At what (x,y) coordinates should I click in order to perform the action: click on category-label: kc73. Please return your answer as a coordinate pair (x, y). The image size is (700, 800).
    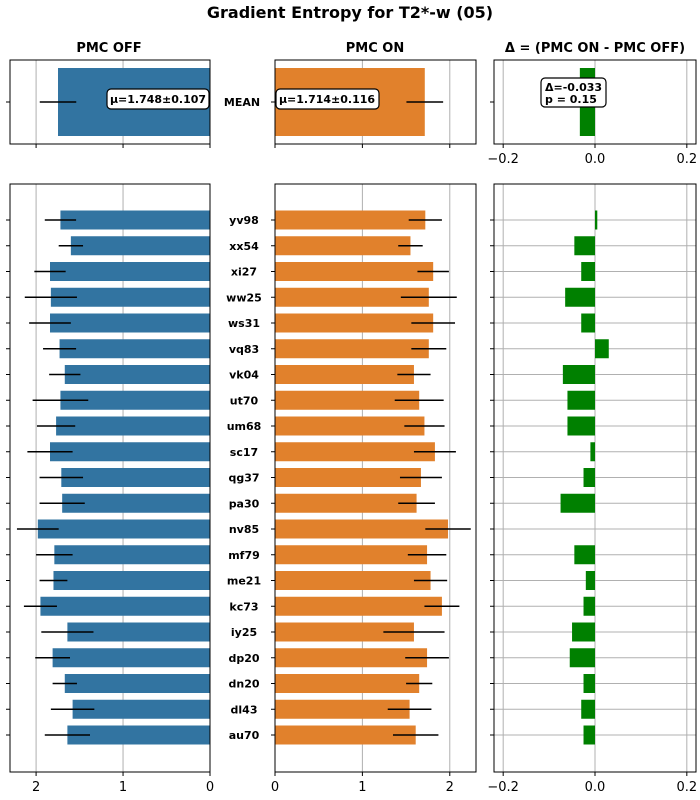
    Looking at the image, I should click on (243, 606).